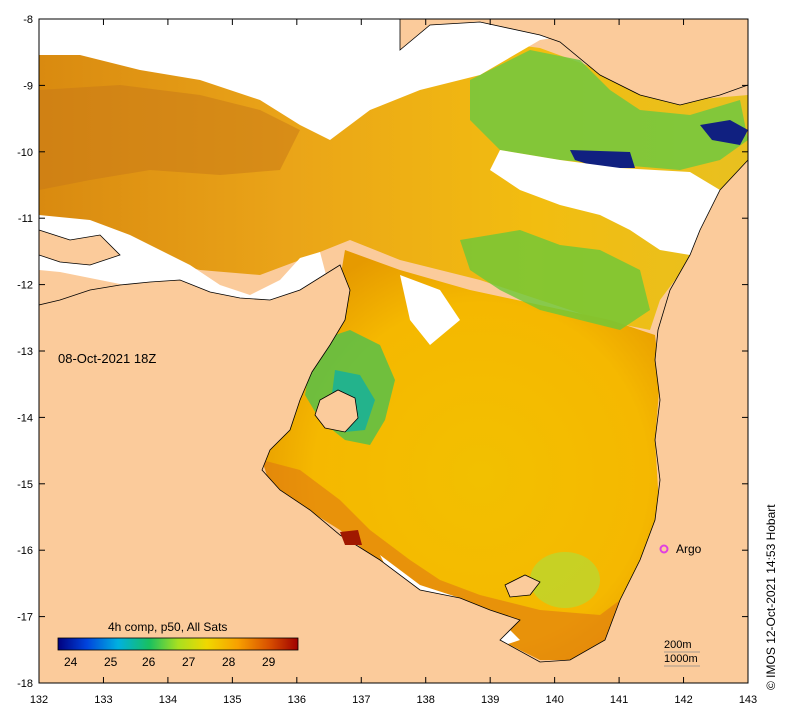 This screenshot has width=791, height=716. I want to click on y-tick-label: -12, so click(25, 286).